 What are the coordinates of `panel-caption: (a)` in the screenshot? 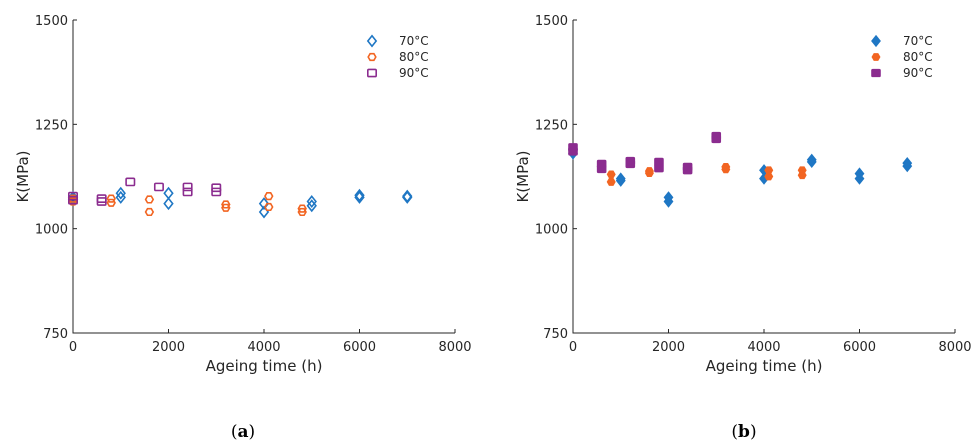 It's located at (243, 432).